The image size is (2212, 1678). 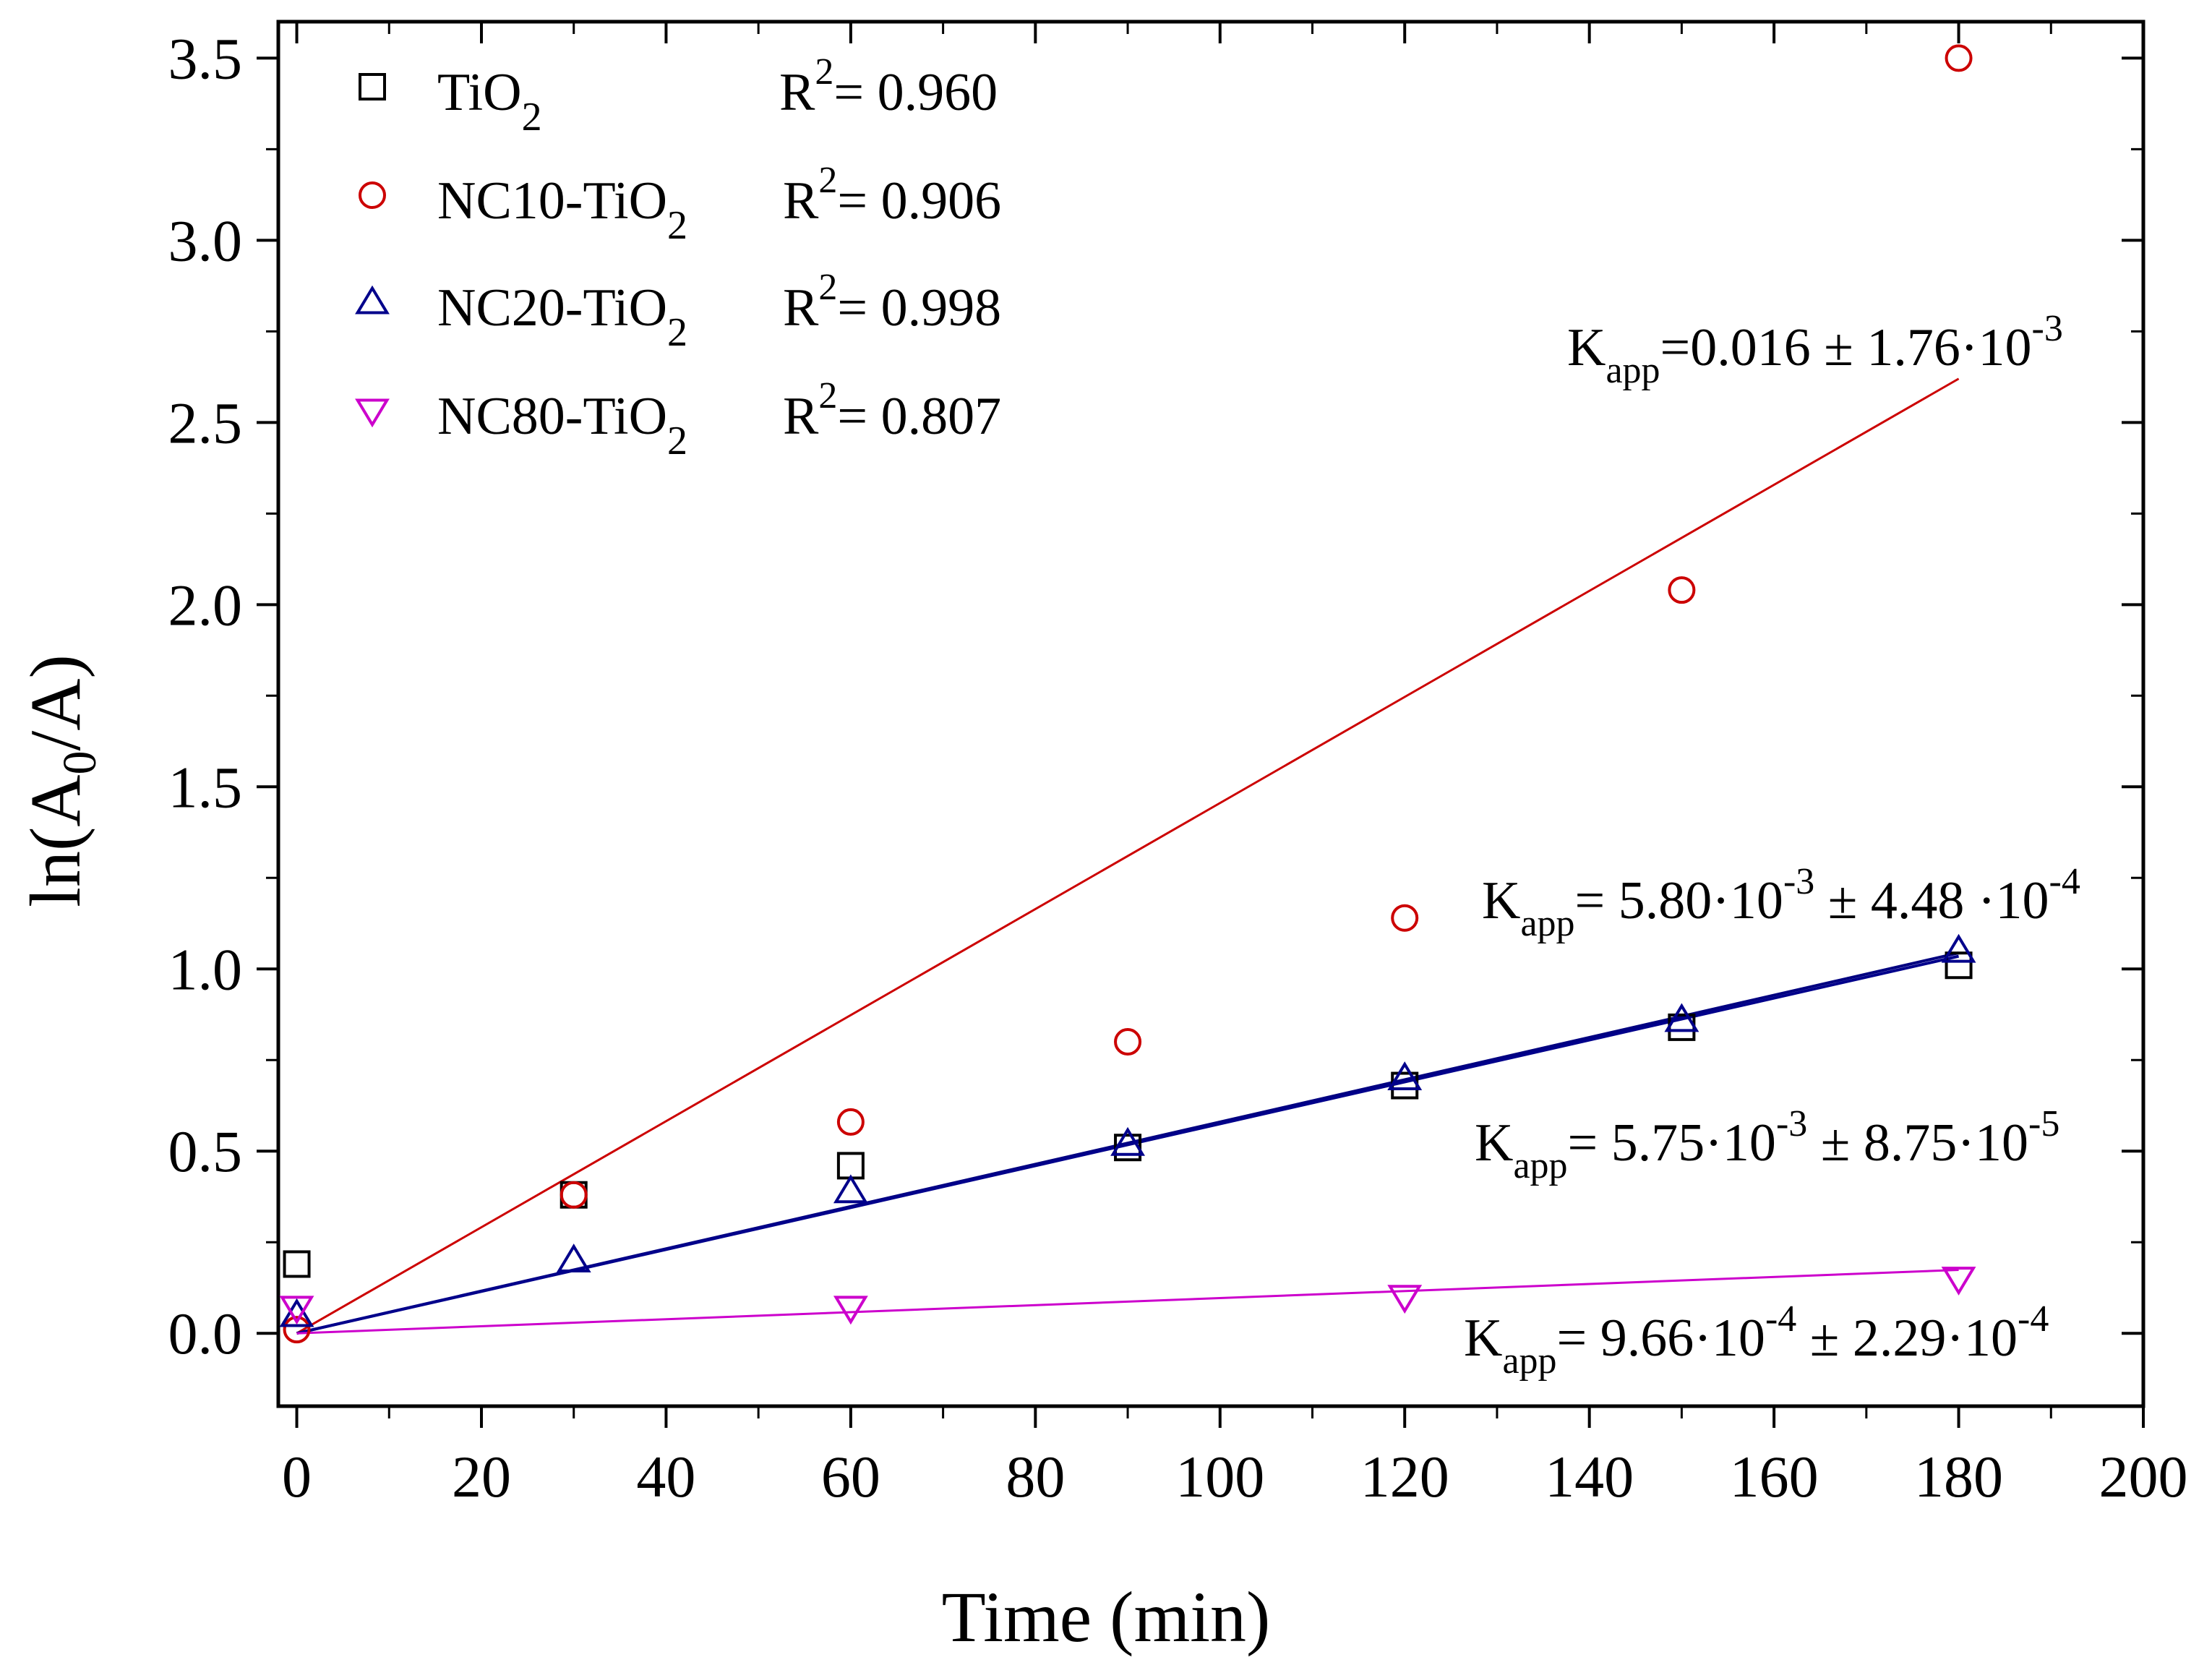 I want to click on x-tick-label: 40, so click(x=666, y=1477).